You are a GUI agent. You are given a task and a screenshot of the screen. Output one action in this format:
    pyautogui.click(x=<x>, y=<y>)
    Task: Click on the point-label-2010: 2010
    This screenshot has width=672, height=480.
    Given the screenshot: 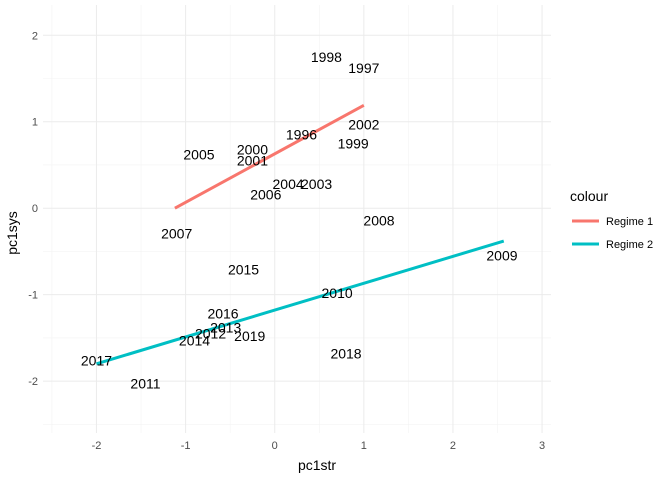 What is the action you would take?
    pyautogui.click(x=337, y=293)
    